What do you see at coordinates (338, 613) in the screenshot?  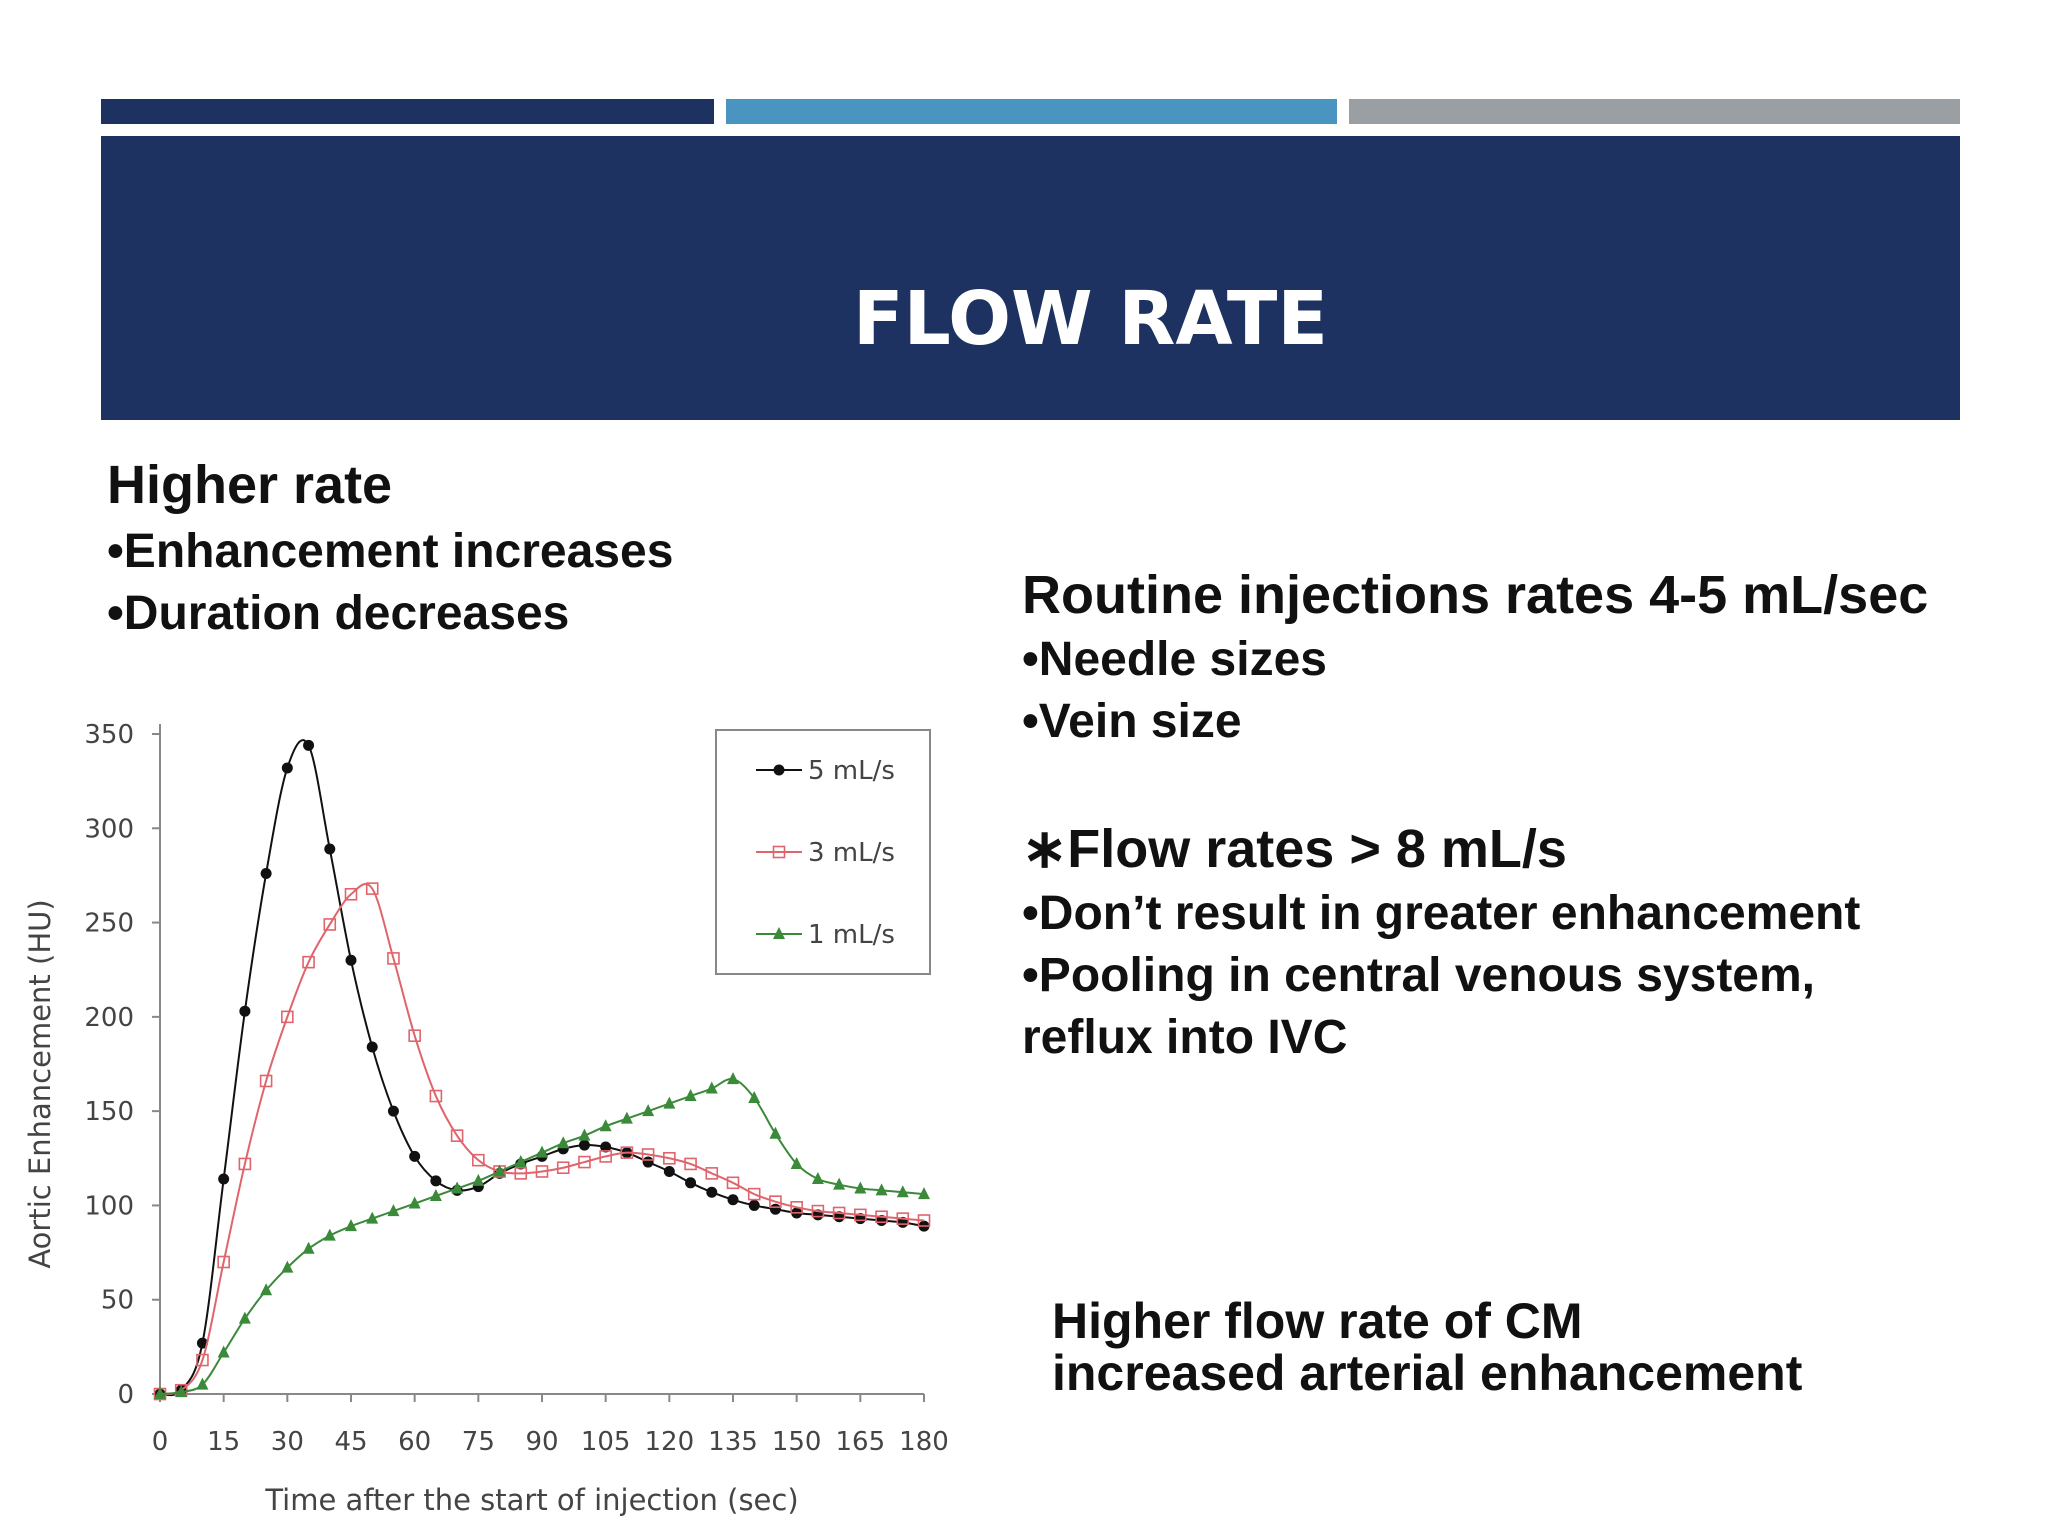 I see `left-bullet-duration: •Duration decreases` at bounding box center [338, 613].